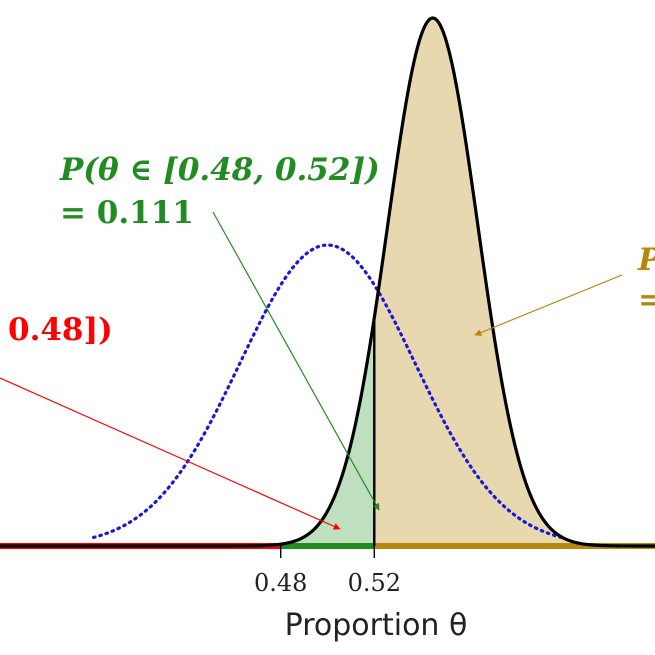 This screenshot has height=655, width=655. I want to click on tick-label-052: 0.52, so click(374, 583).